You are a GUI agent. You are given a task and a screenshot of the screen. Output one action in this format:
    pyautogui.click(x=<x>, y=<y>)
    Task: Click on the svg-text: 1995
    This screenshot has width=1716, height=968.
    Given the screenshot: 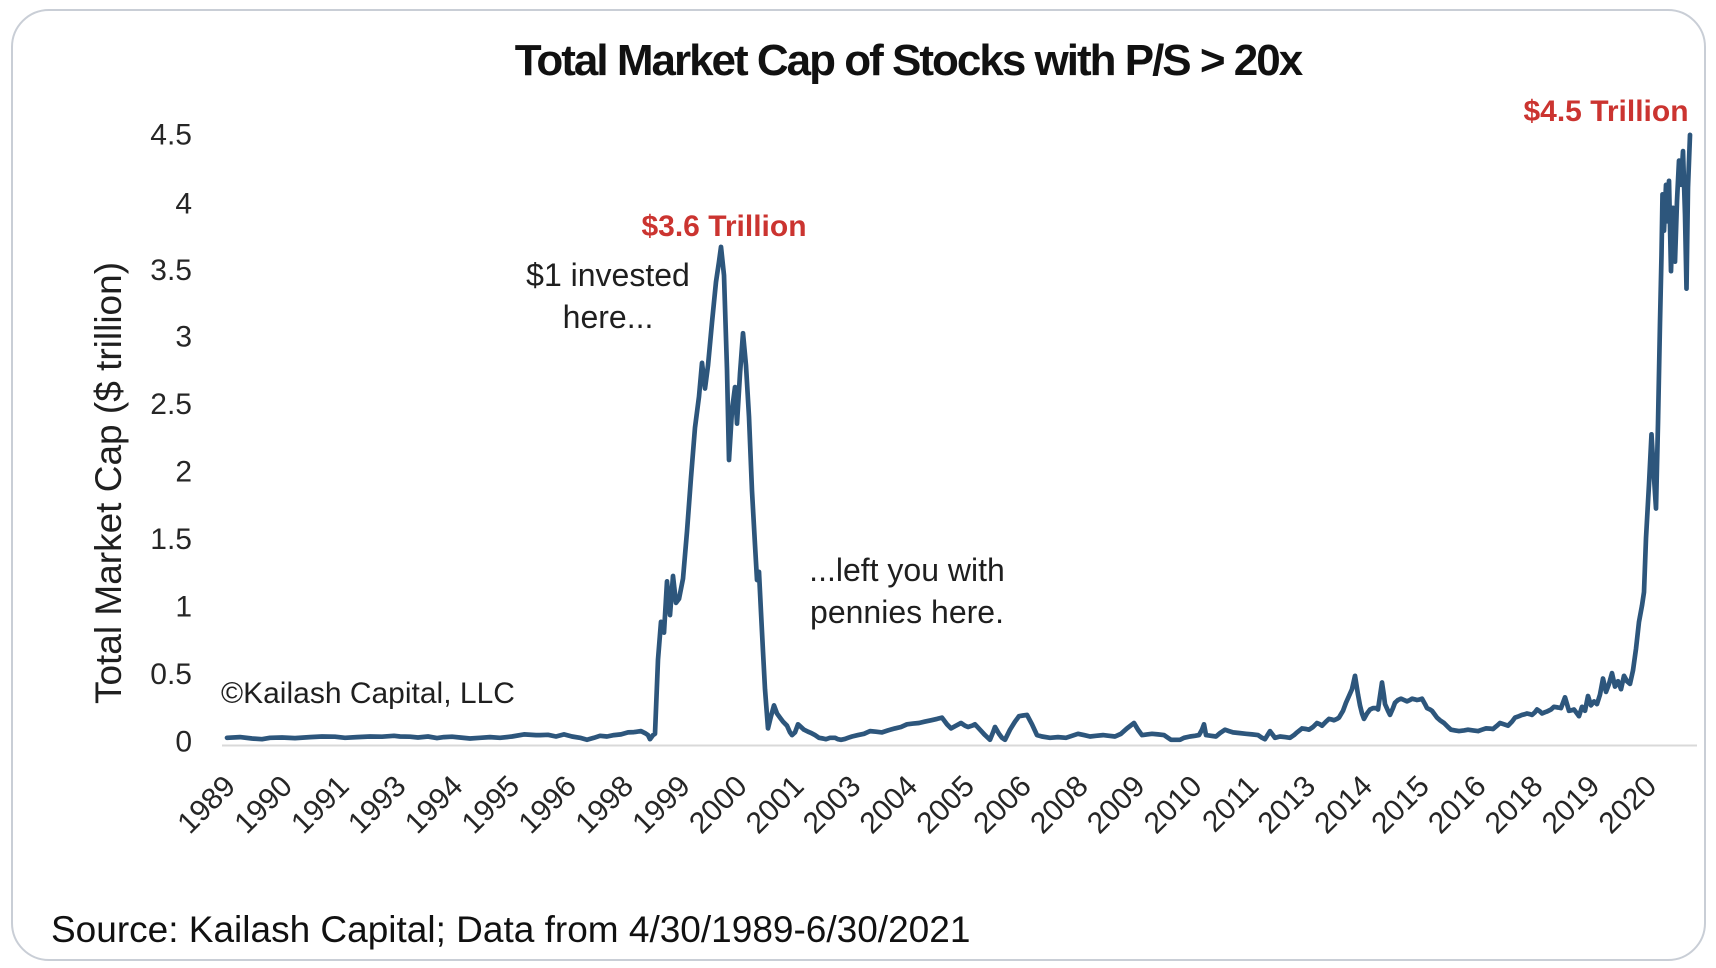 What is the action you would take?
    pyautogui.click(x=491, y=805)
    